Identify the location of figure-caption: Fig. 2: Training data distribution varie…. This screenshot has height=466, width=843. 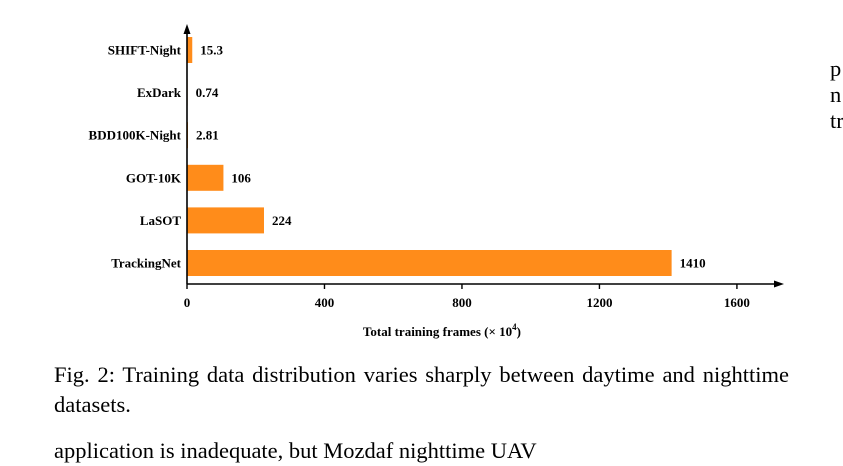
(421, 389).